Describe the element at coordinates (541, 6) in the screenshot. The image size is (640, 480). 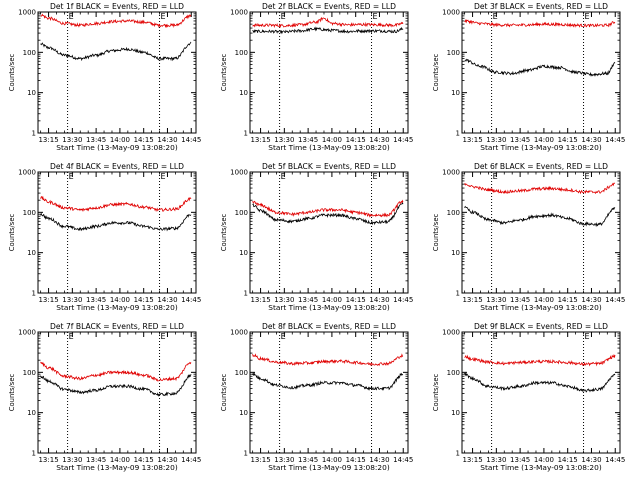
I see `panel-title: Det 3f BLACK = Events, RED = LLD` at that location.